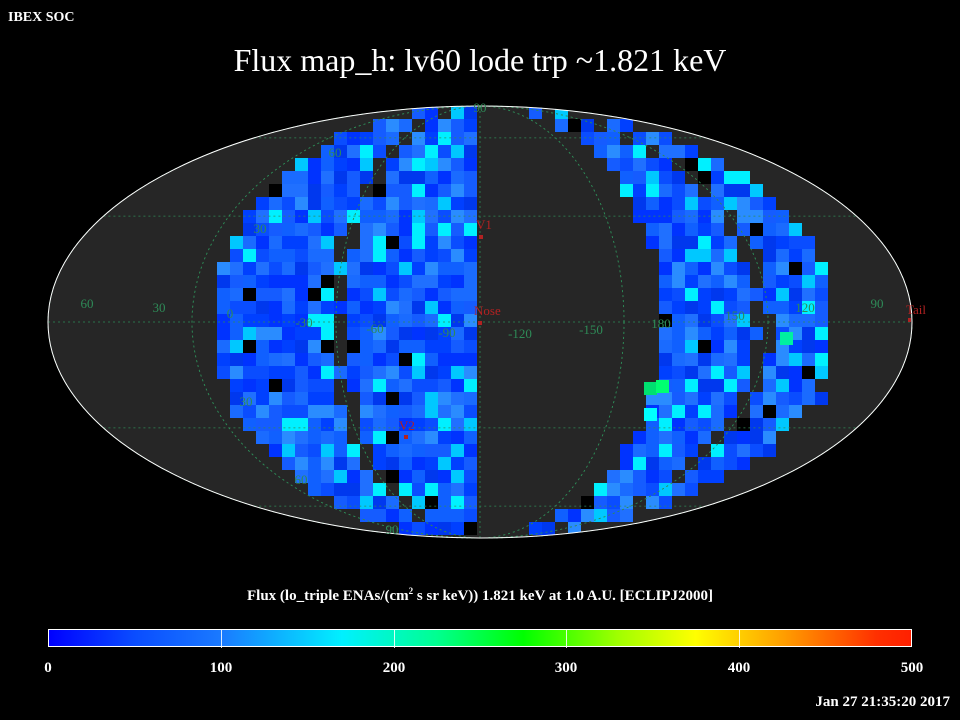  I want to click on v2-label: V2, so click(407, 425).